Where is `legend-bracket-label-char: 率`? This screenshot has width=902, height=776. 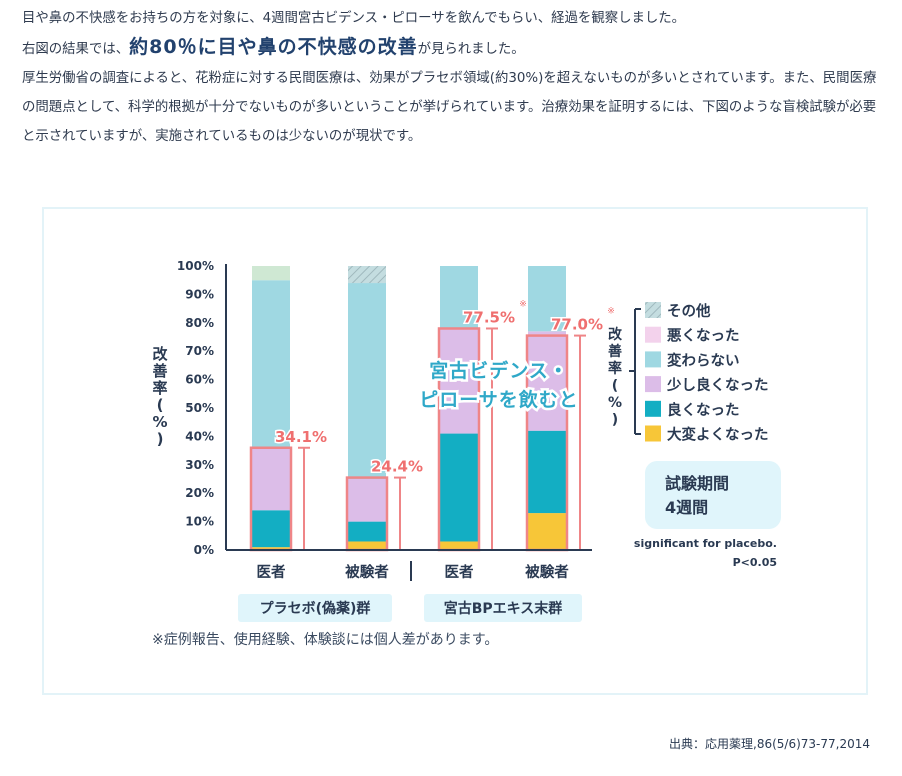 legend-bracket-label-char: 率 is located at coordinates (615, 368).